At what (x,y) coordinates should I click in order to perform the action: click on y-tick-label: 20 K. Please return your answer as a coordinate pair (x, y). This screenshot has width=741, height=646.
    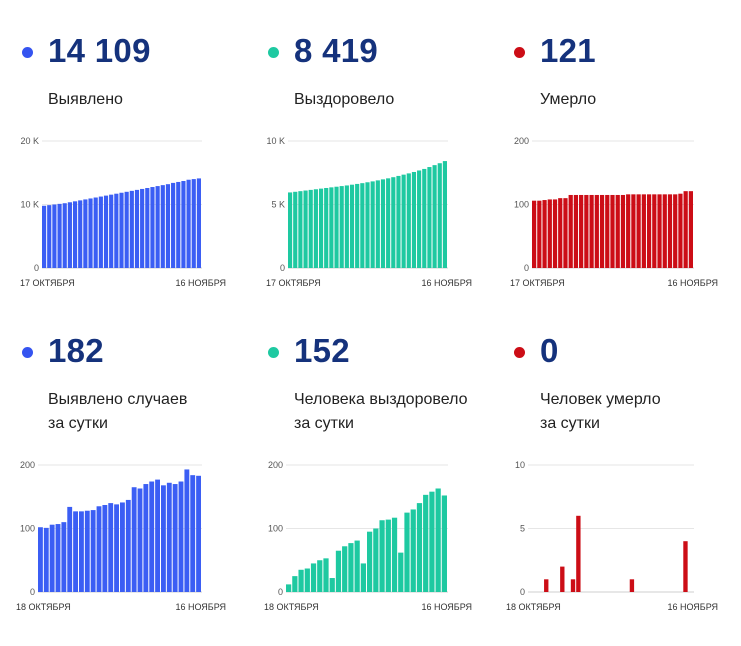
    Looking at the image, I should click on (29, 141).